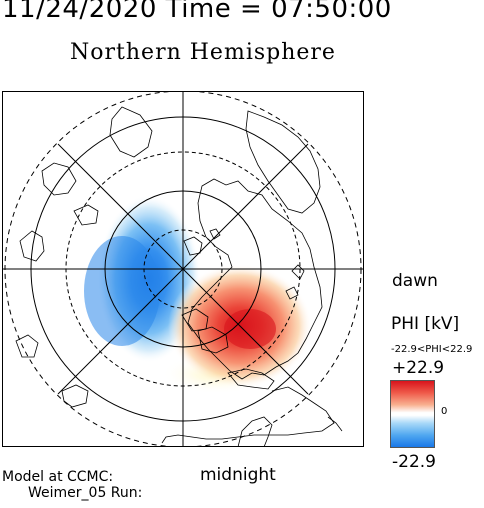 This screenshot has width=484, height=508. Describe the element at coordinates (412, 414) in the screenshot. I see `colorbar` at that location.